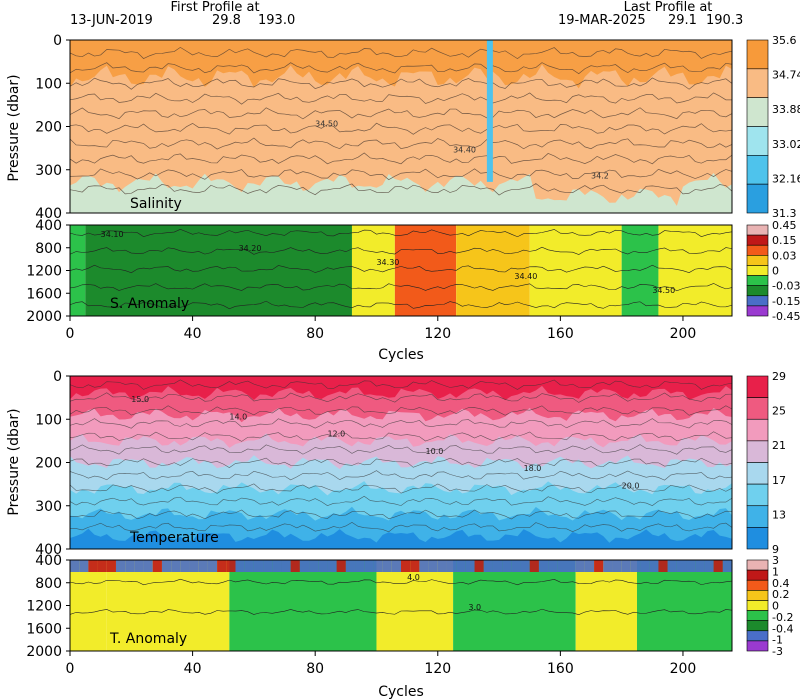 Image resolution: width=800 pixels, height=700 pixels. I want to click on y-tick-label: 400, so click(48, 550).